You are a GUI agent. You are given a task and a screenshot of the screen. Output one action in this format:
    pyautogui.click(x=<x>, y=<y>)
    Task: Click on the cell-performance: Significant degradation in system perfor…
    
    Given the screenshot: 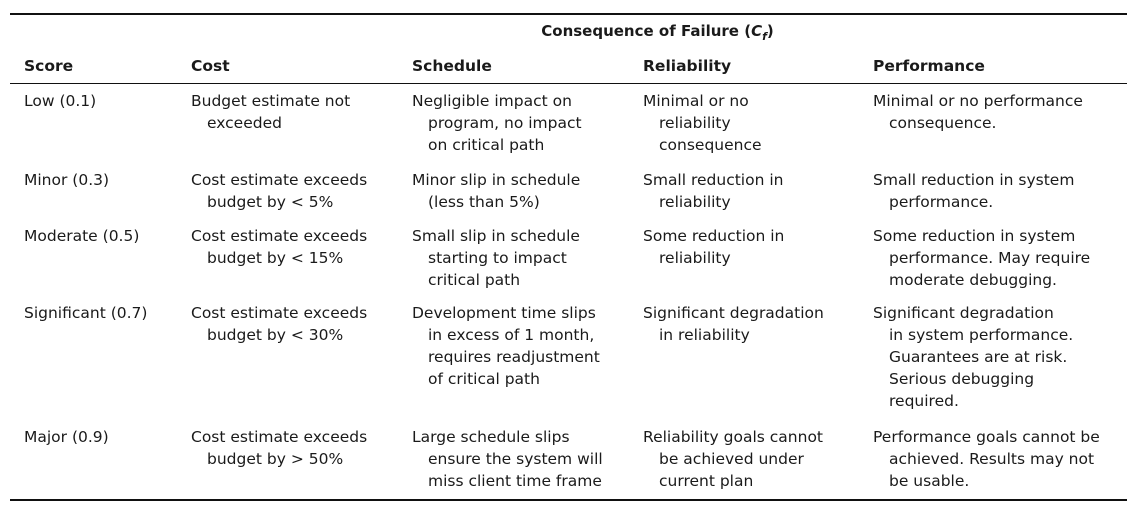 What is the action you would take?
    pyautogui.click(x=973, y=357)
    